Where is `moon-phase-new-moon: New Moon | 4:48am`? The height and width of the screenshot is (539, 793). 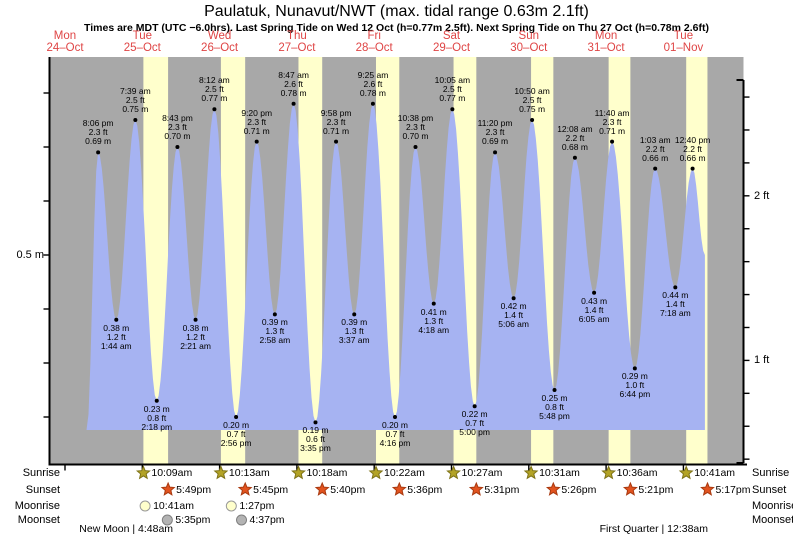 moon-phase-new-moon: New Moon | 4:48am is located at coordinates (126, 529).